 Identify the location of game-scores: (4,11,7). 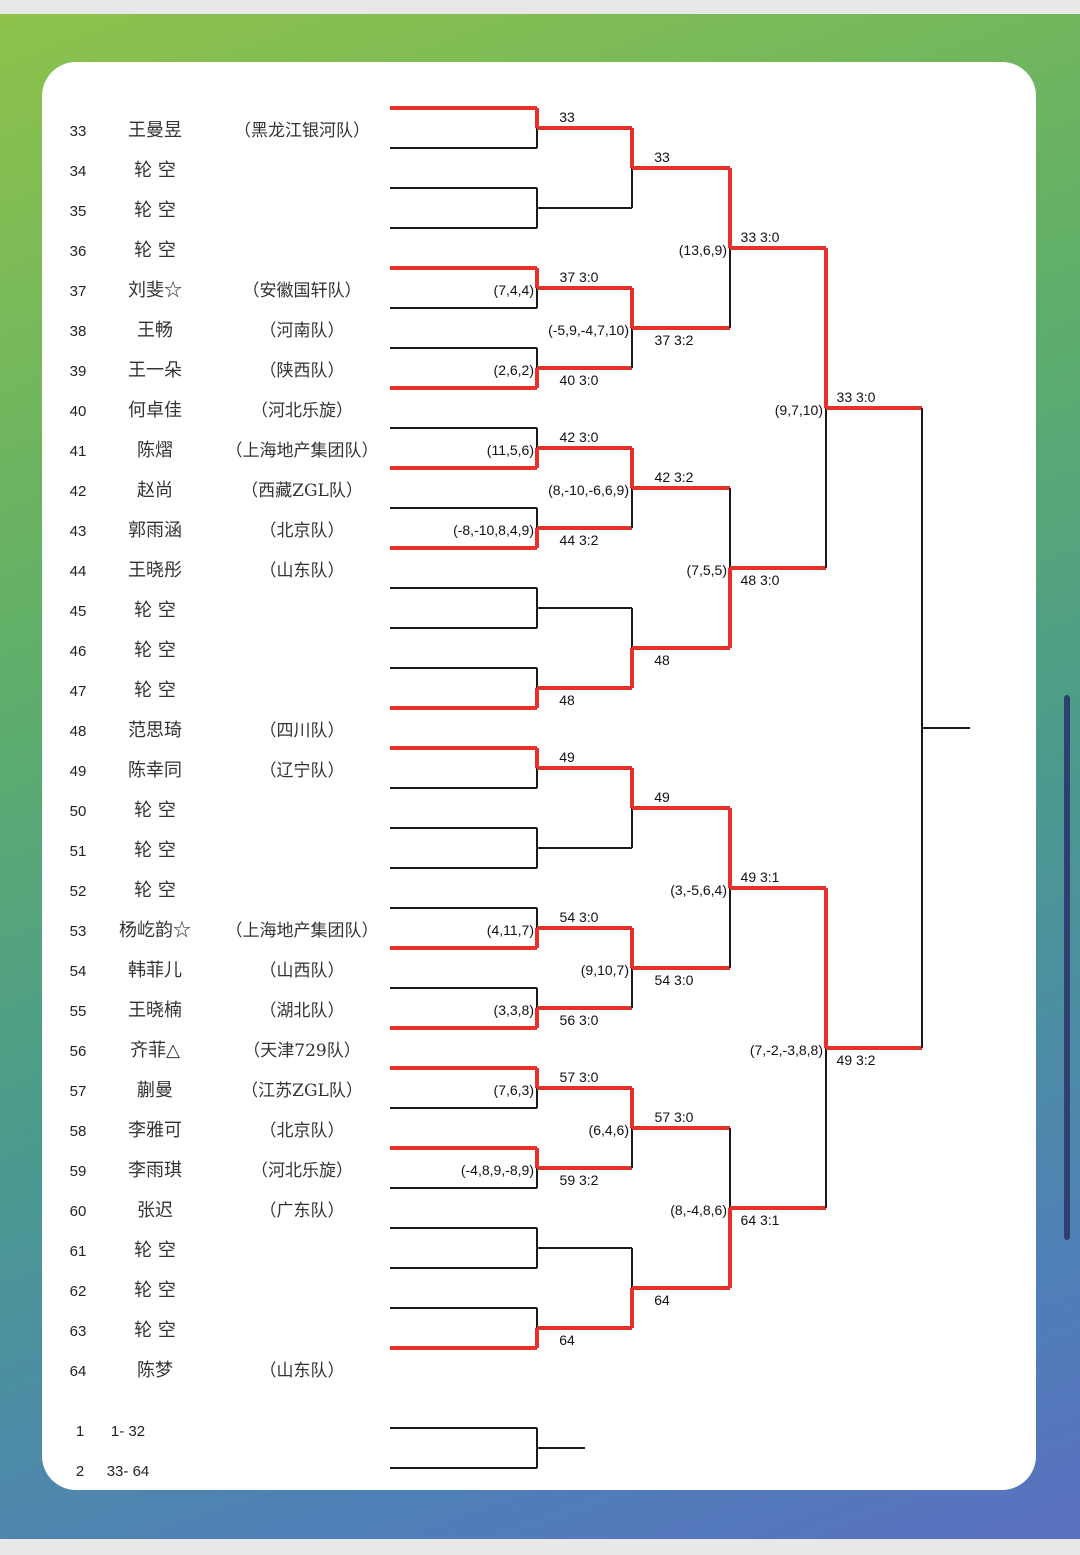
(510, 930).